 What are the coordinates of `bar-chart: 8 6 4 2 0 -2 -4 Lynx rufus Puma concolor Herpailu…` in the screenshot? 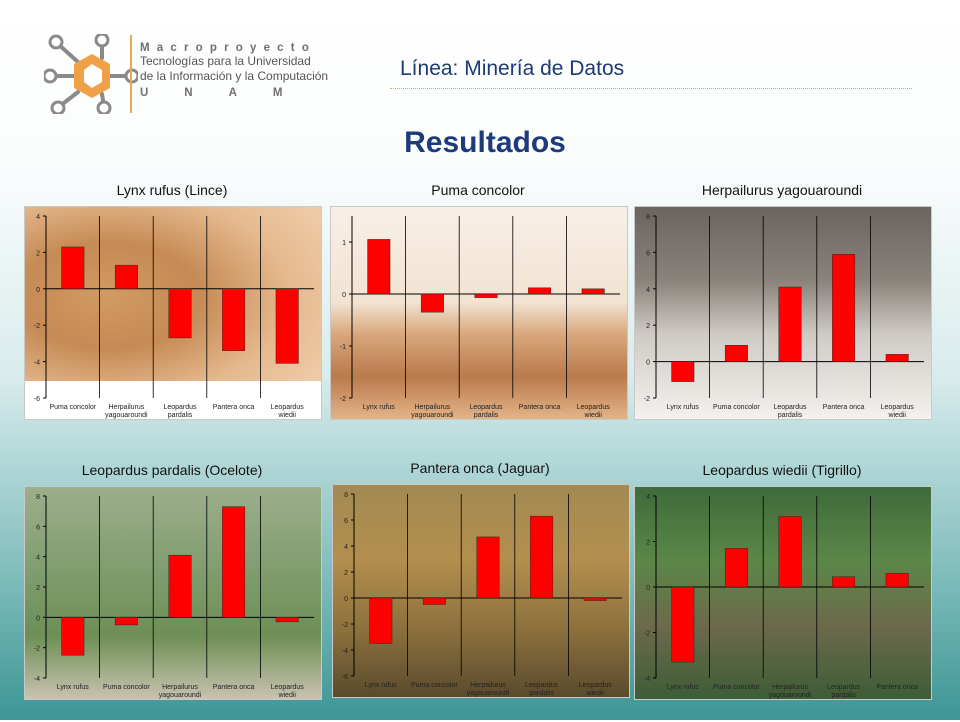 It's located at (174, 596).